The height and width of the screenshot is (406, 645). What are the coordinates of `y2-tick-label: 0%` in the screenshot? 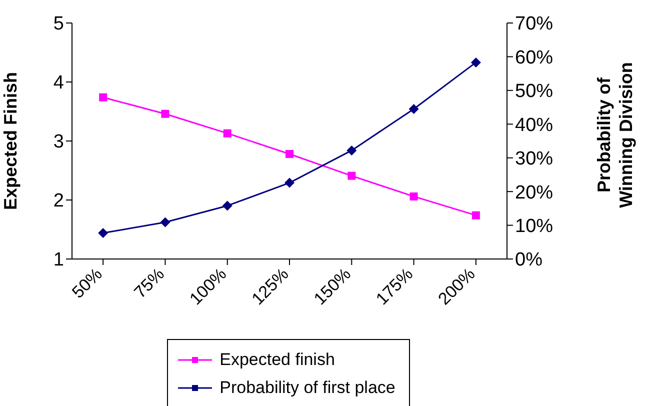 It's located at (529, 260).